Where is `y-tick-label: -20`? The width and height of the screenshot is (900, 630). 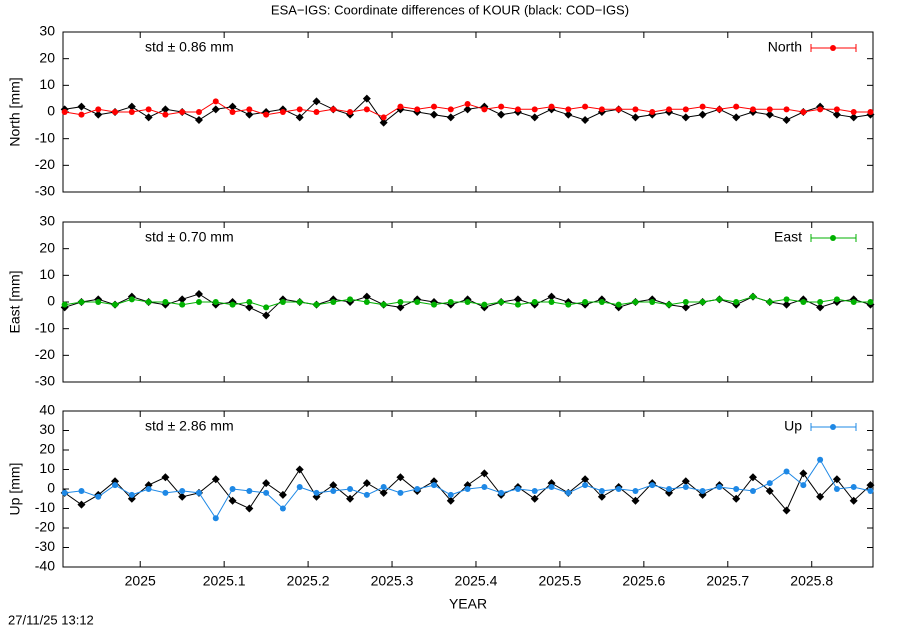
y-tick-label: -20 is located at coordinates (45, 354).